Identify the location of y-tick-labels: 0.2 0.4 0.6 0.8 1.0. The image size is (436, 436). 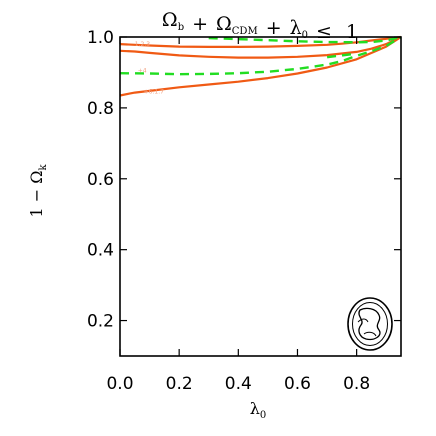
(100, 180).